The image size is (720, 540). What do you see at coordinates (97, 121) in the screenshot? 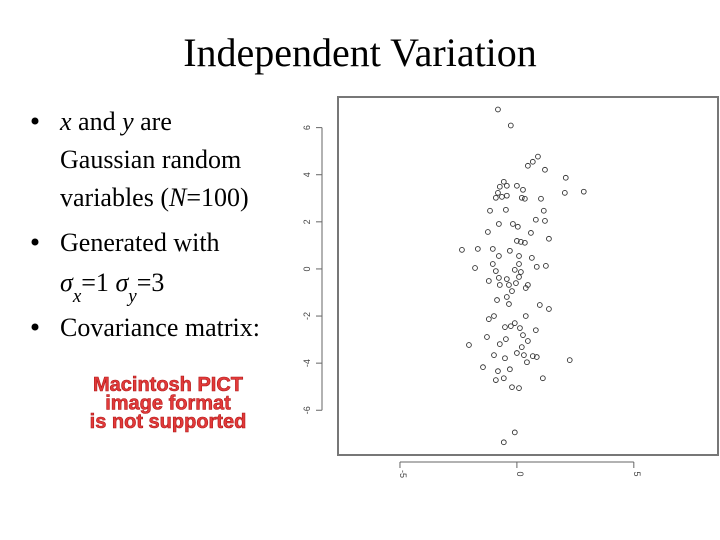
I see `text-run: and` at bounding box center [97, 121].